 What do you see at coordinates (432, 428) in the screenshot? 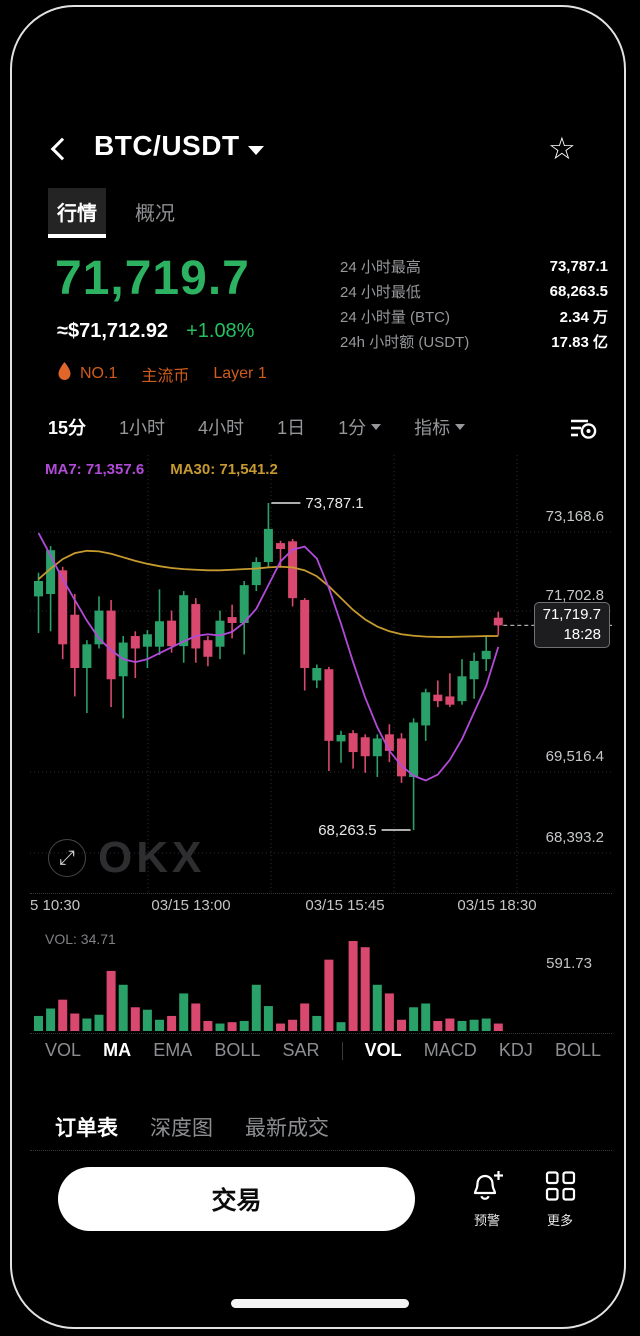
I see `timeframe-label: 指标` at bounding box center [432, 428].